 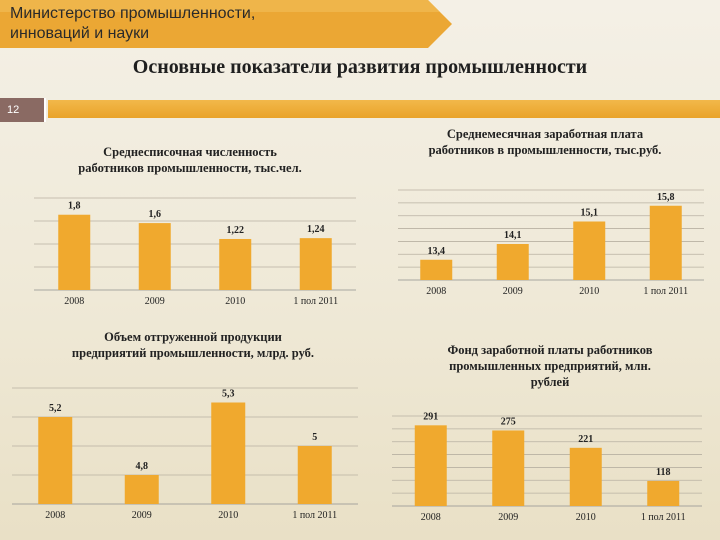 What do you see at coordinates (666, 197) in the screenshot?
I see `data-label: 15,8` at bounding box center [666, 197].